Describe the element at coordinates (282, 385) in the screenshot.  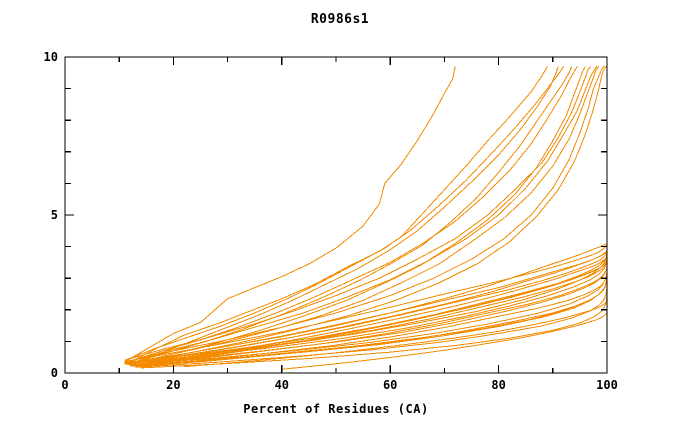
I see `x-tick-label: 40` at that location.